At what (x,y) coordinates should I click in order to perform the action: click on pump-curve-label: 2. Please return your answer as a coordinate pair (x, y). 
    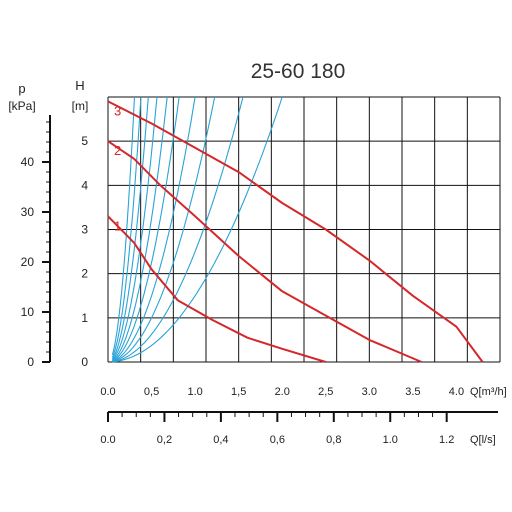
    Looking at the image, I should click on (117, 150).